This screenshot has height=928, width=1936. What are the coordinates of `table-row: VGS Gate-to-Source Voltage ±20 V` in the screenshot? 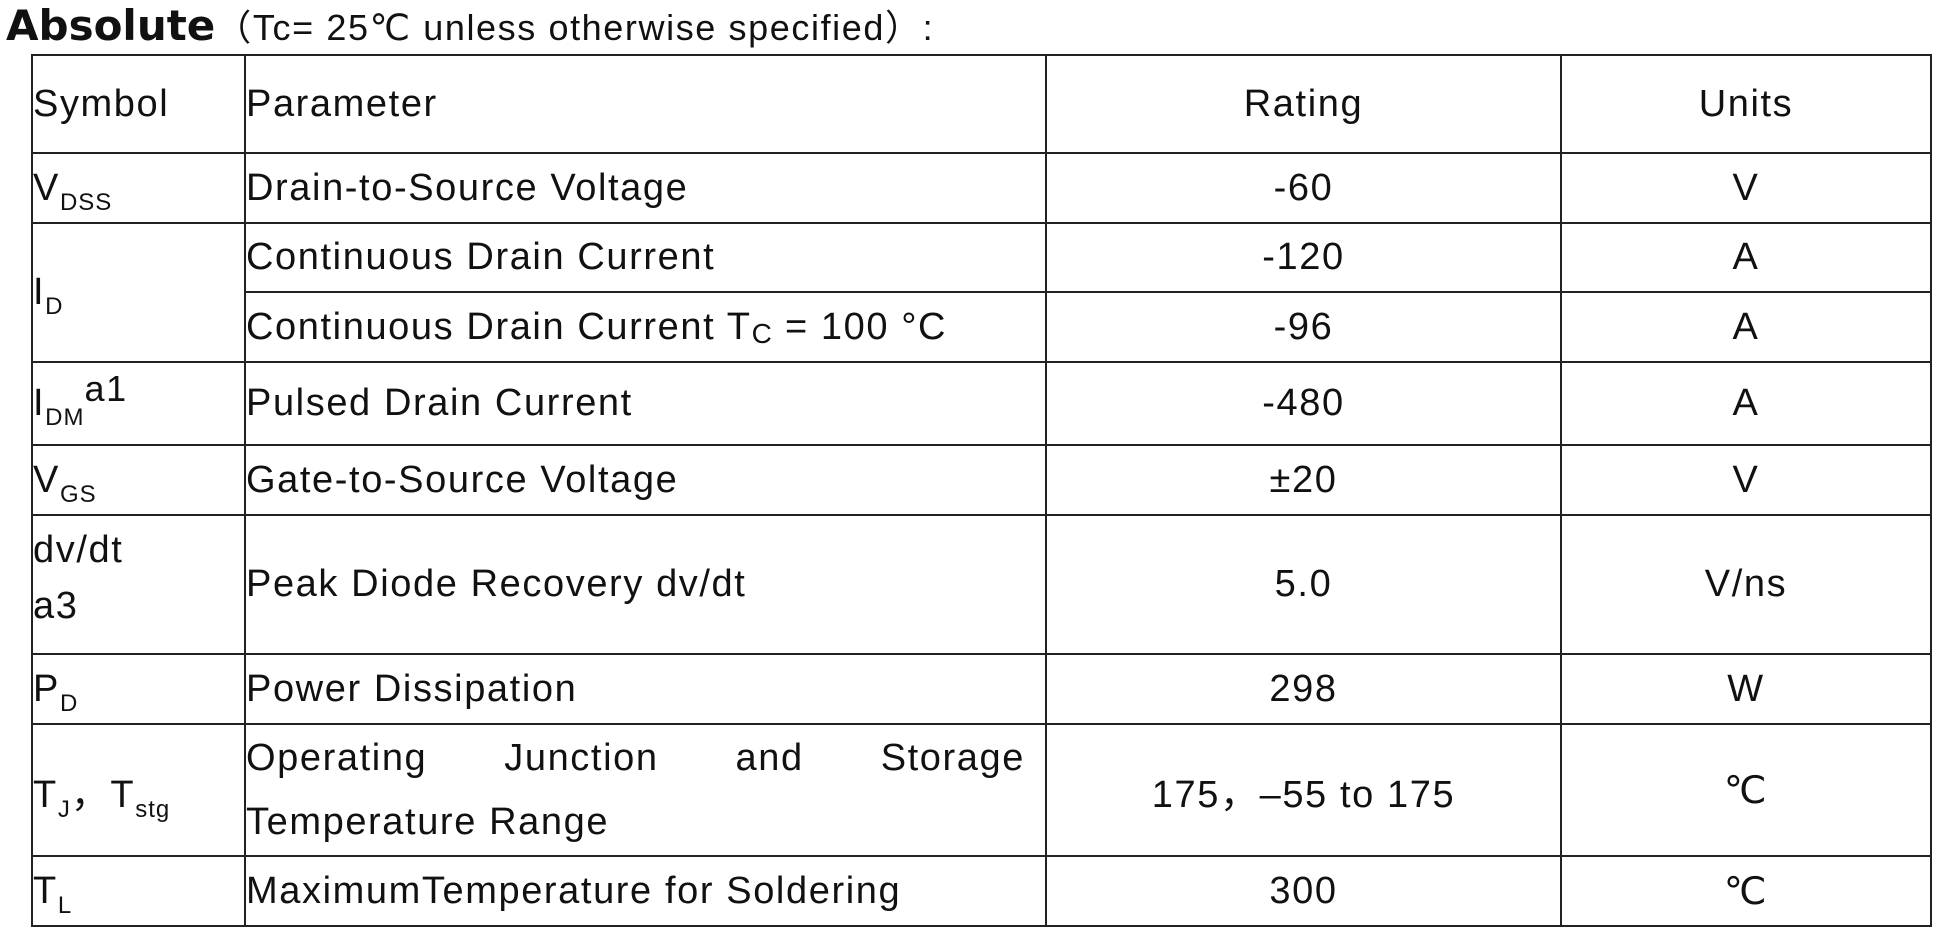 It's located at (981, 480).